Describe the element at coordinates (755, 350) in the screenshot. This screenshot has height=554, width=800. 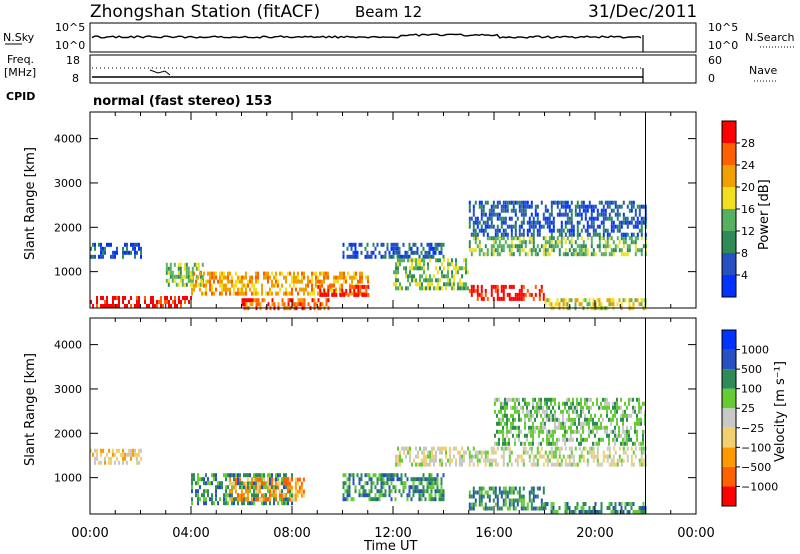
I see `colorbar-tick-label: 1000` at that location.